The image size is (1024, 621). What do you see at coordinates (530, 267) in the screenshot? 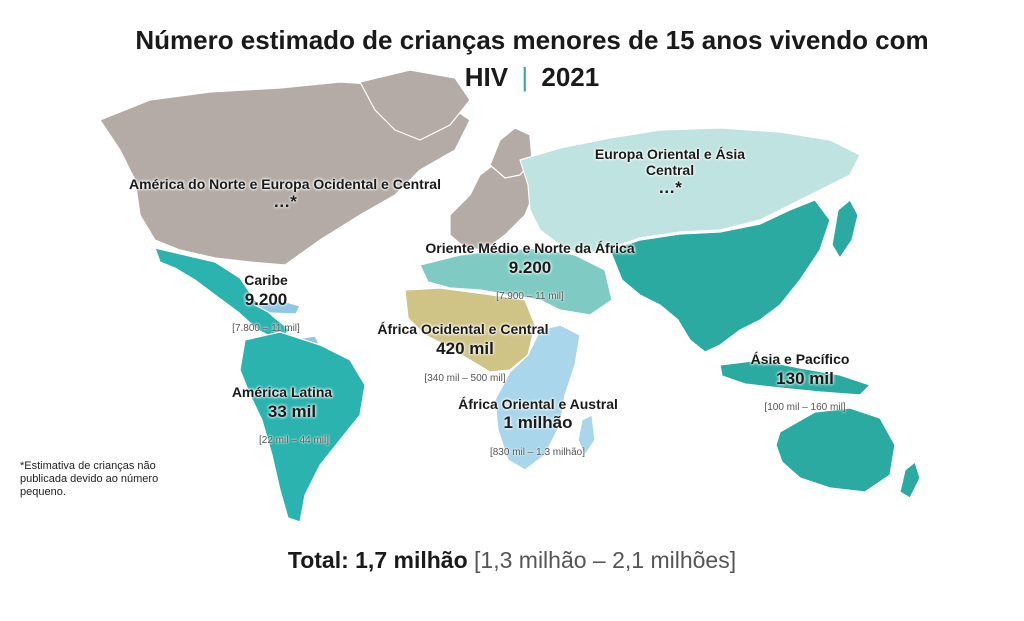
I see `value-mena: 9.200` at bounding box center [530, 267].